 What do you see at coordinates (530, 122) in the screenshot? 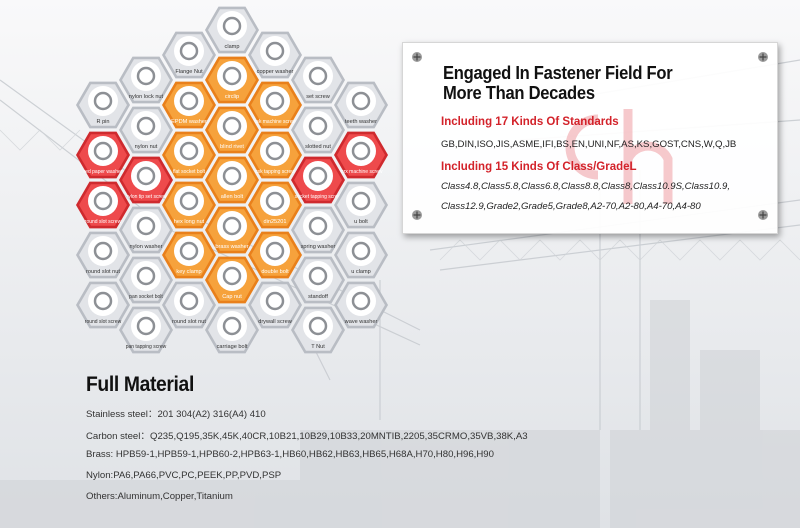
I see `standards-heading: Including 17 Kinds Of Standards` at bounding box center [530, 122].